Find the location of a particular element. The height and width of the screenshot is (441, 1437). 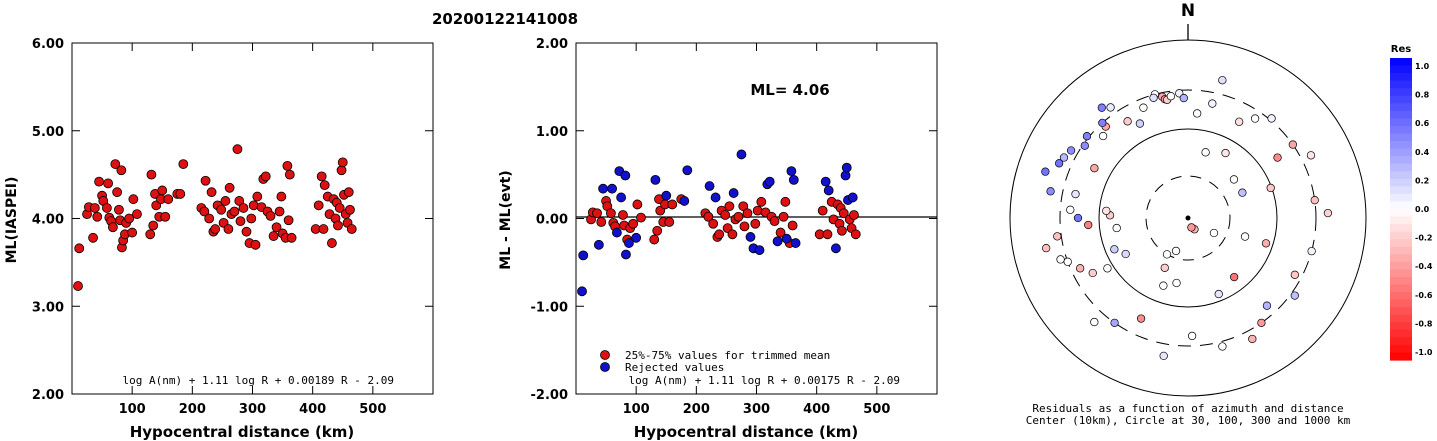

colorbar-tick-label: 0.2 is located at coordinates (1422, 180).